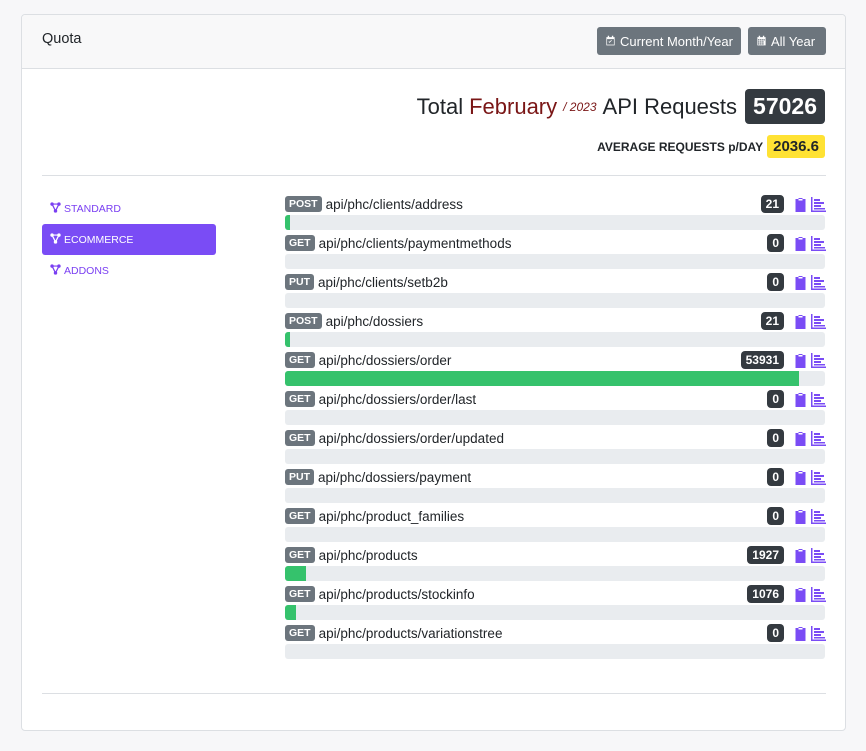 The height and width of the screenshot is (751, 866). I want to click on all-year-button: All Year, so click(787, 41).